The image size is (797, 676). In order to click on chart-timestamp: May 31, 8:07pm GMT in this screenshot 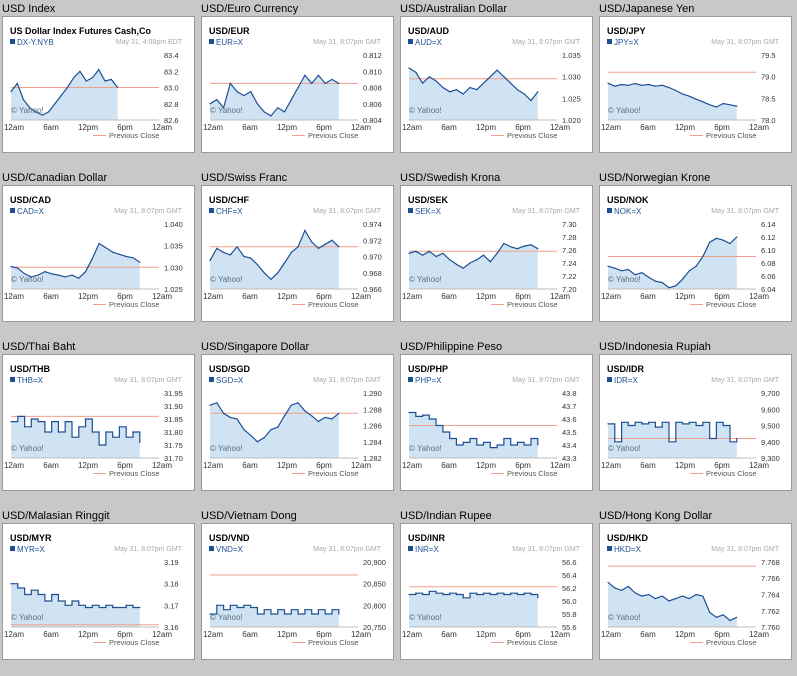, I will do `click(148, 211)`.